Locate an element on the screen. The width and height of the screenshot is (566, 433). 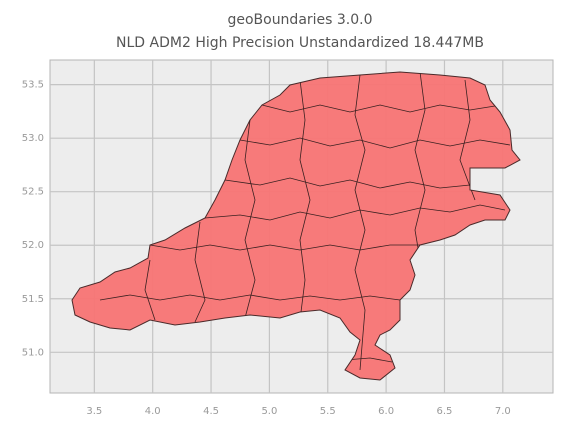
x-tick-label: 6.5 is located at coordinates (445, 411).